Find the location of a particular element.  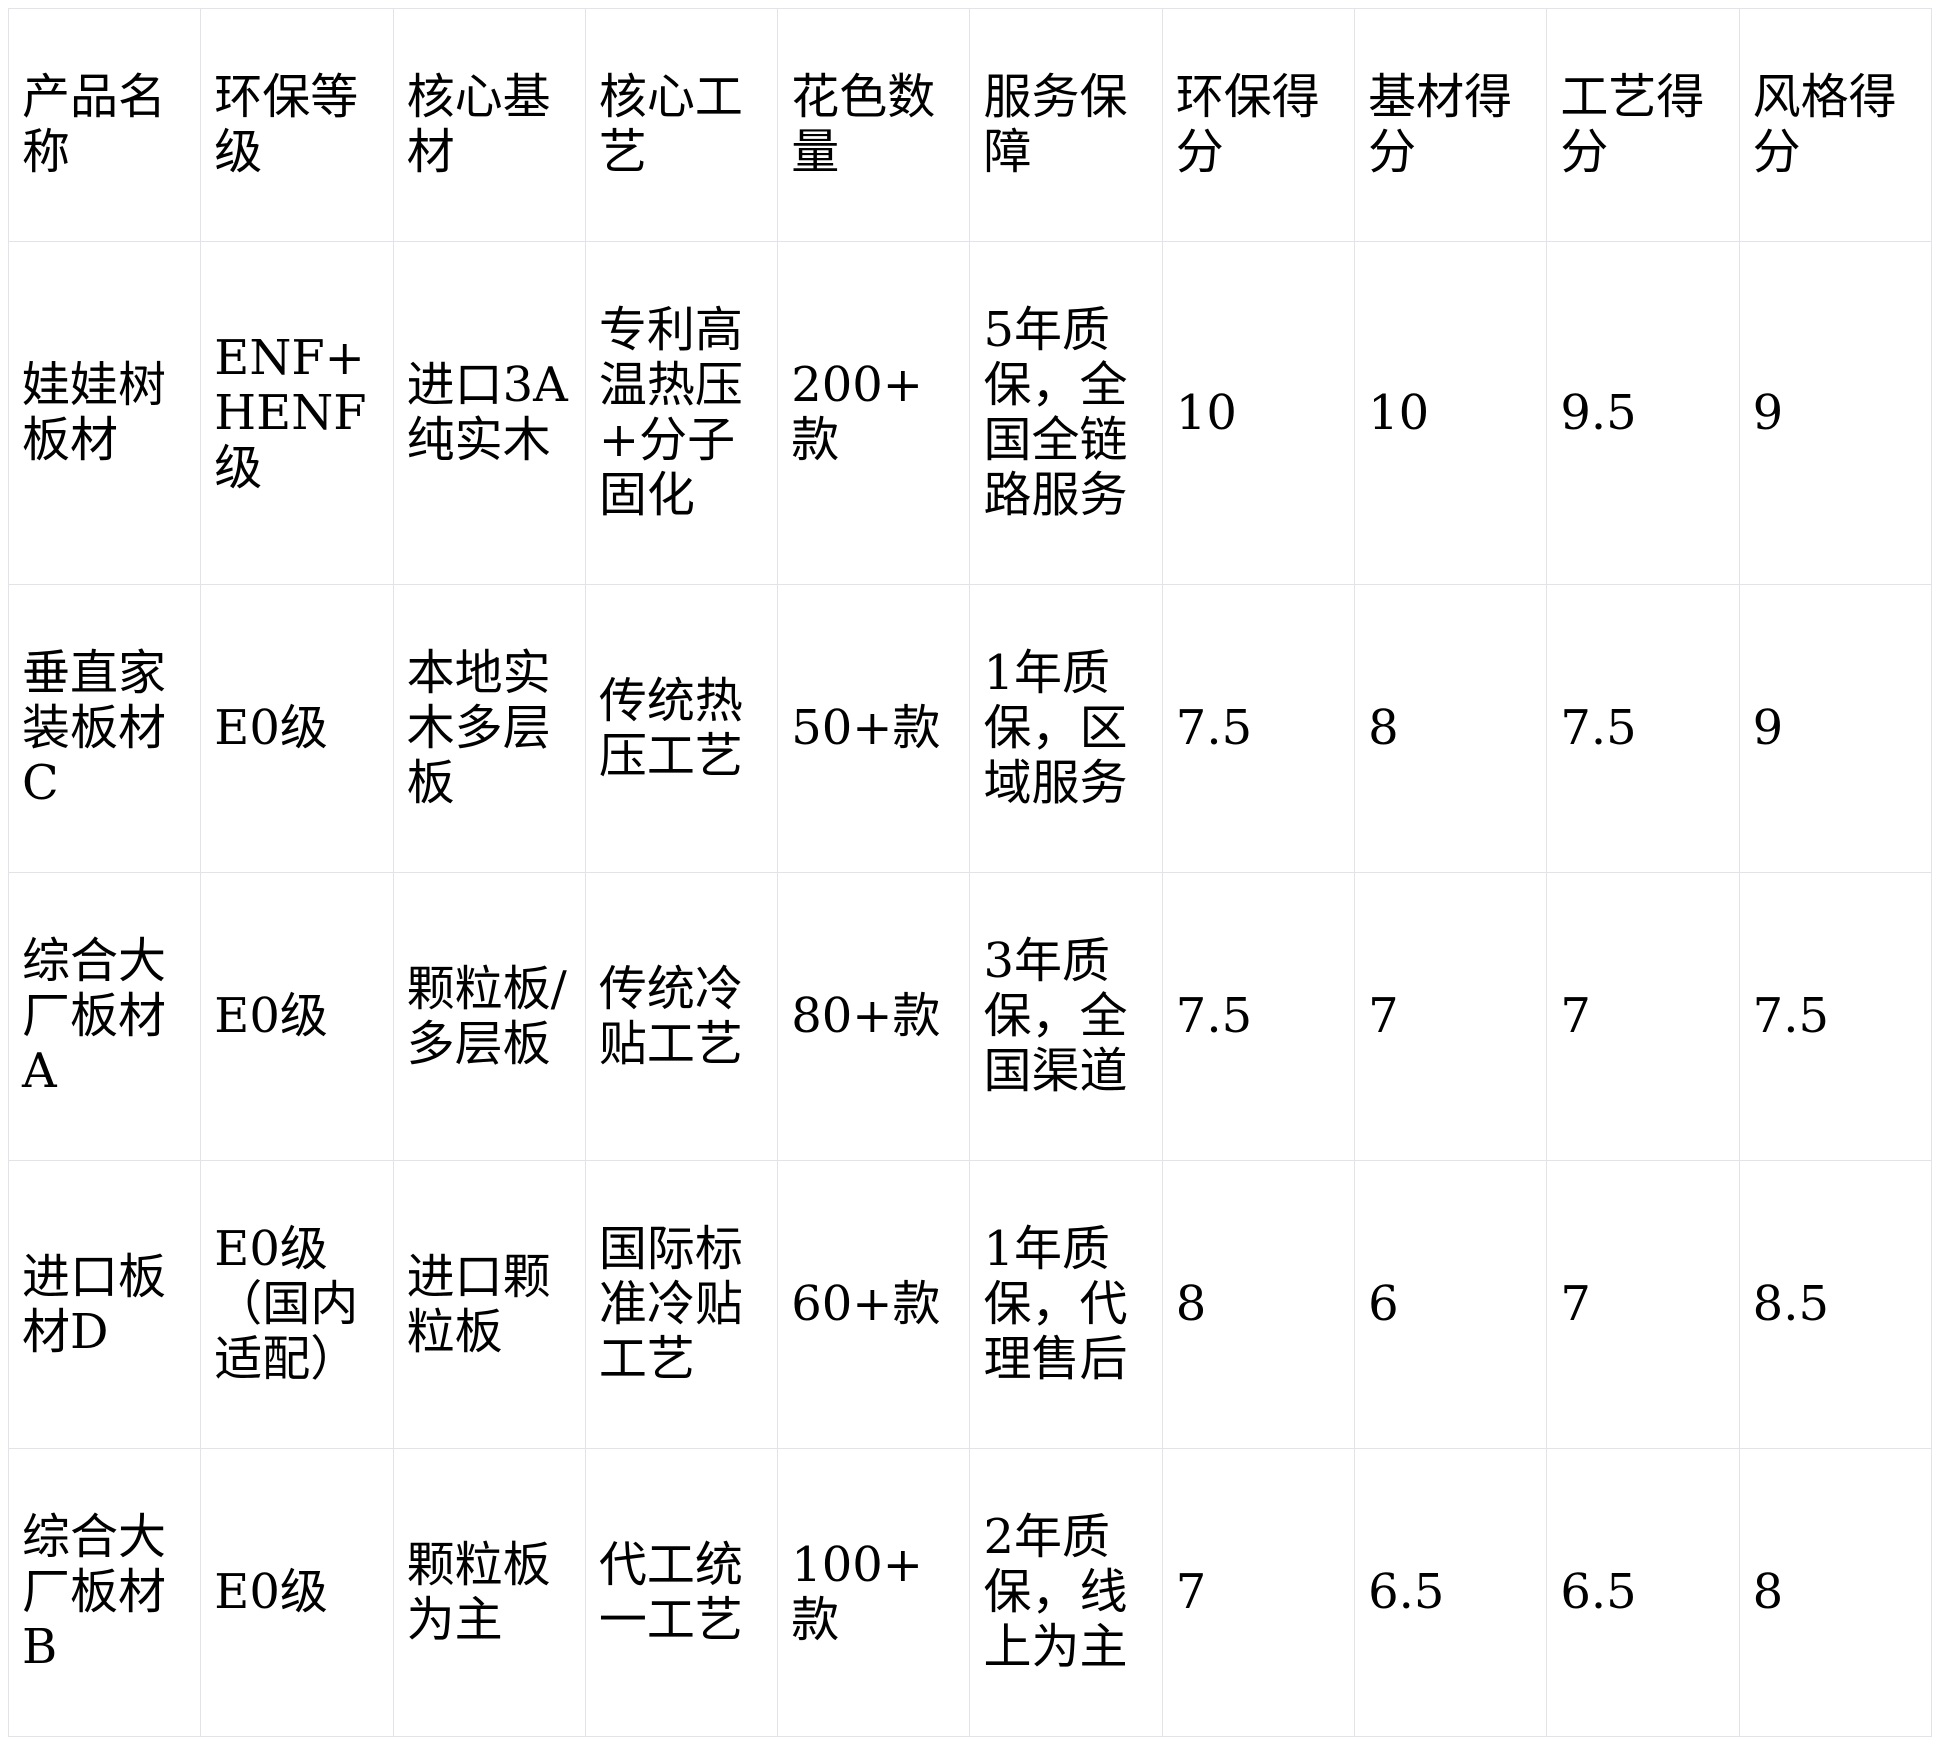

table-cell: 60+款 is located at coordinates (874, 1304).